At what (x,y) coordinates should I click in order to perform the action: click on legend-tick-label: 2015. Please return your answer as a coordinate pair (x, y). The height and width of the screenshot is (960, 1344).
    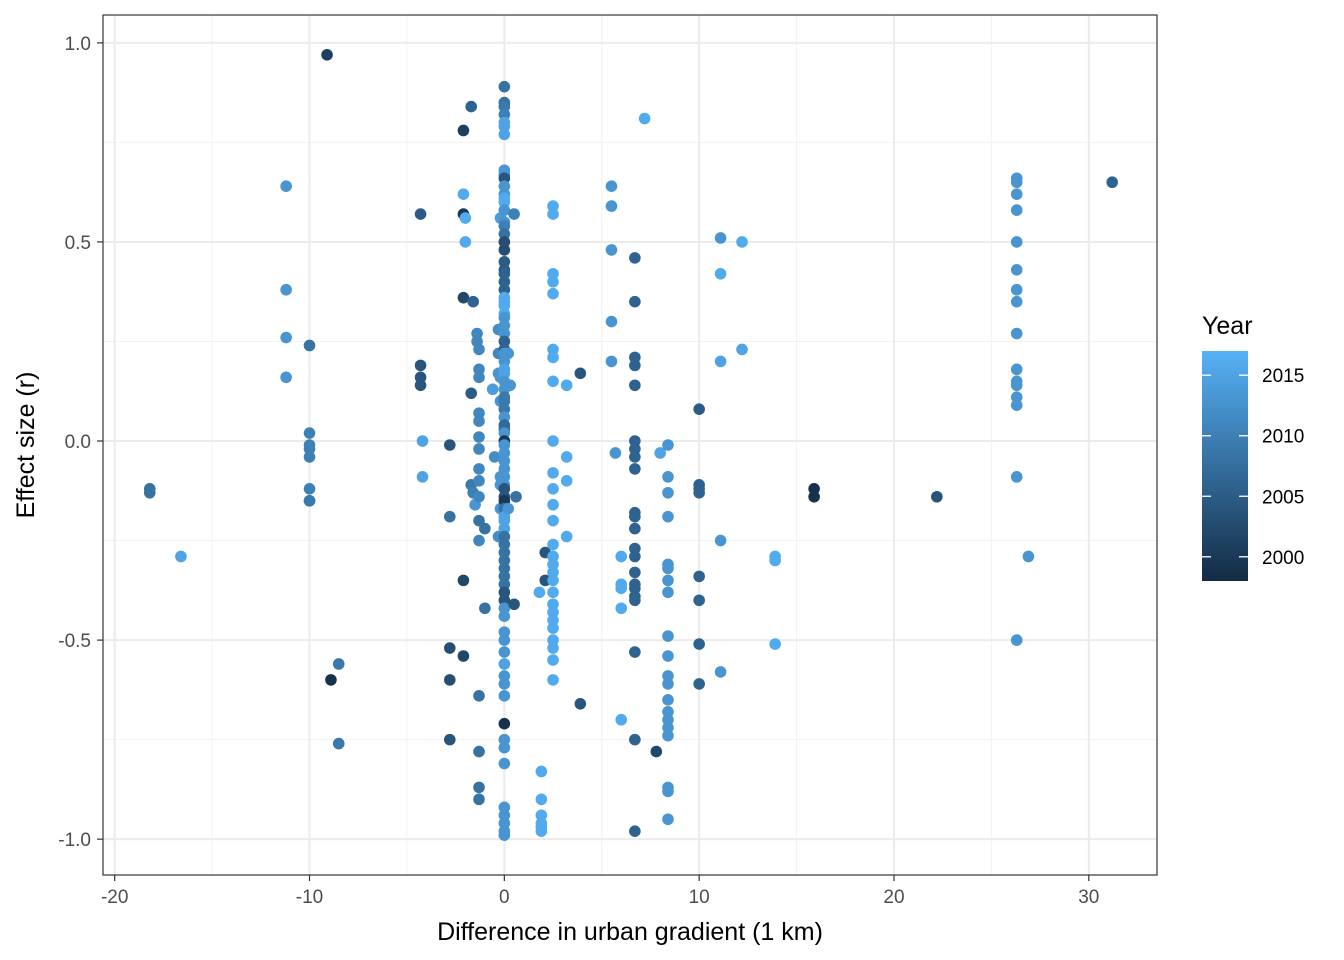
    Looking at the image, I should click on (1283, 376).